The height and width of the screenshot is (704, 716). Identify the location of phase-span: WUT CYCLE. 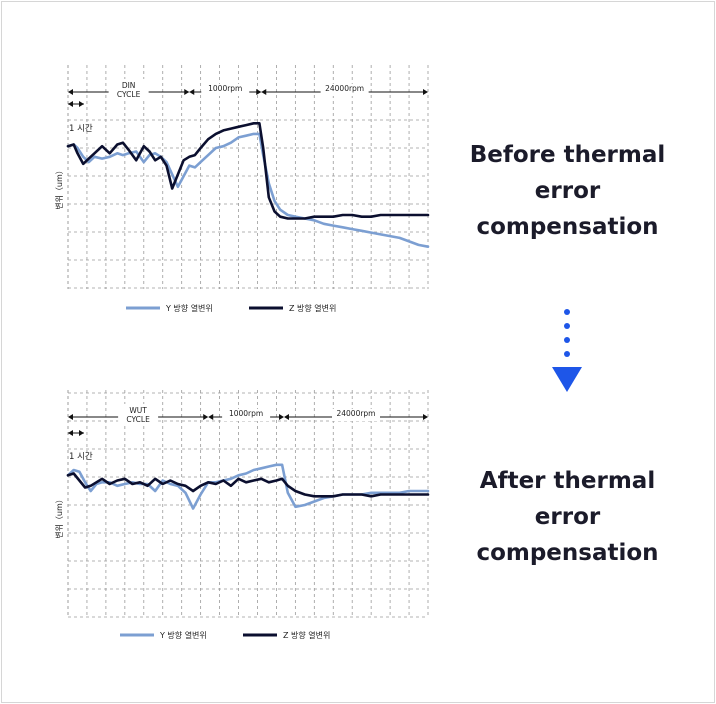
(138, 415).